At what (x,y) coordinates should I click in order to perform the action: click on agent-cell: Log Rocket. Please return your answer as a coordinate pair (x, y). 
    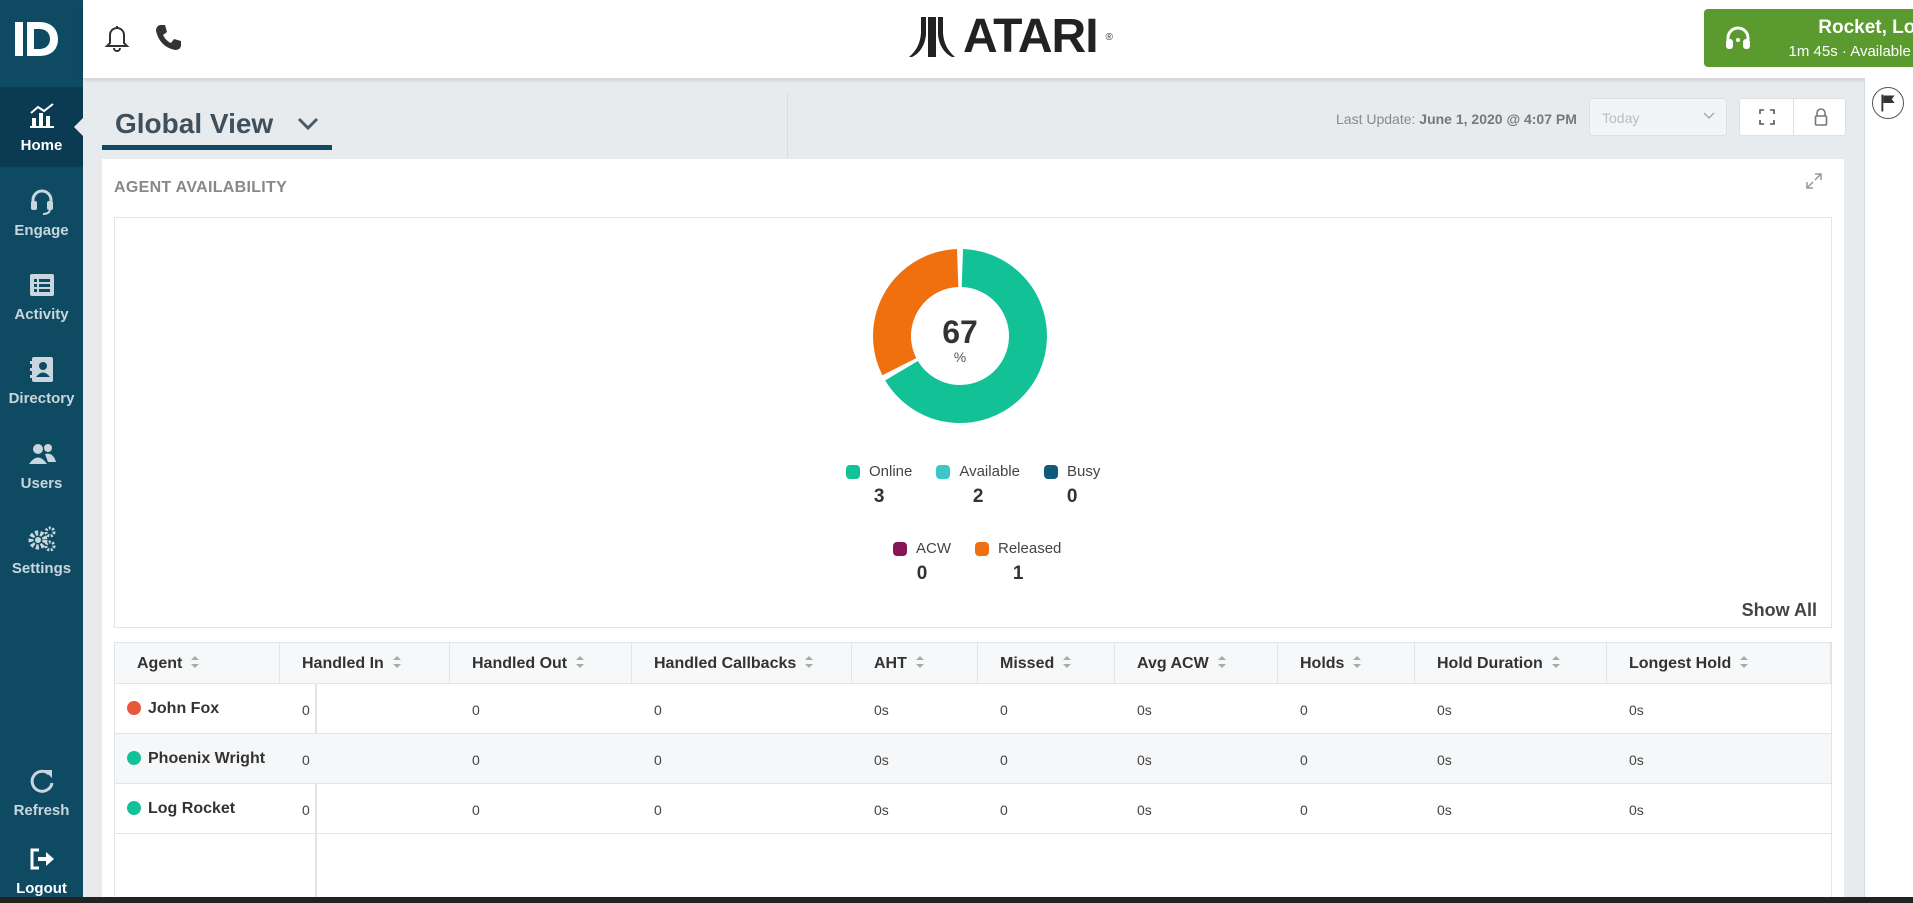
    Looking at the image, I should click on (197, 809).